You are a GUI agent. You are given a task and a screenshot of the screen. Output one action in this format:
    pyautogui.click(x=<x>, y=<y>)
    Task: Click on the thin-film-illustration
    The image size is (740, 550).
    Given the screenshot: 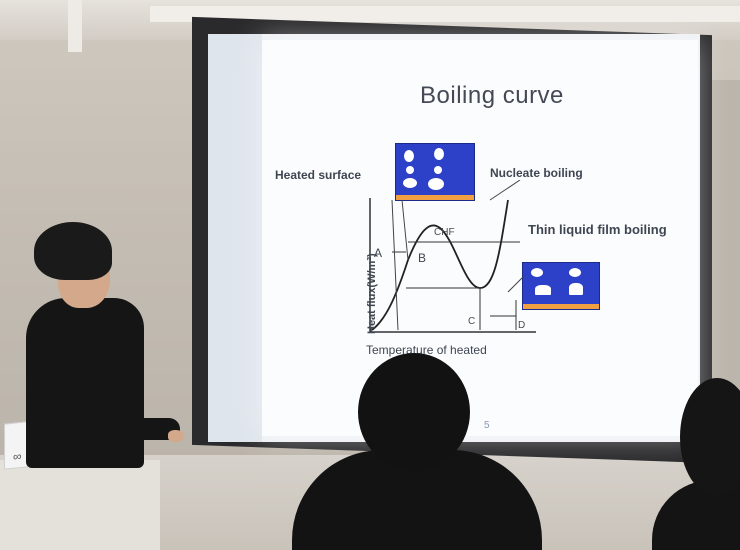 What is the action you would take?
    pyautogui.click(x=561, y=286)
    